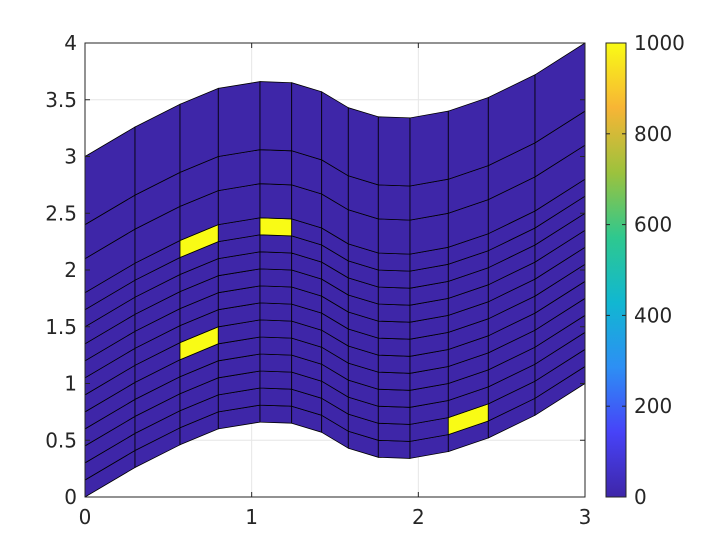  Describe the element at coordinates (61, 327) in the screenshot. I see `y-tick-label: 1.5` at that location.